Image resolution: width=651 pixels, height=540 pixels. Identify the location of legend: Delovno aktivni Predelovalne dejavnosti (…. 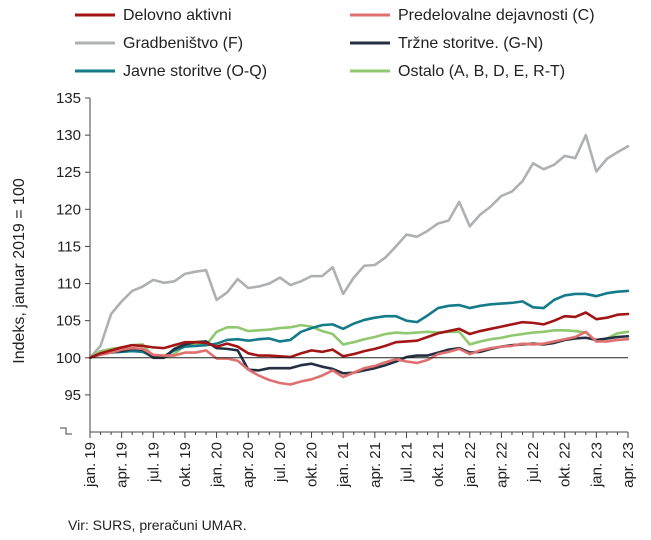
(335, 43).